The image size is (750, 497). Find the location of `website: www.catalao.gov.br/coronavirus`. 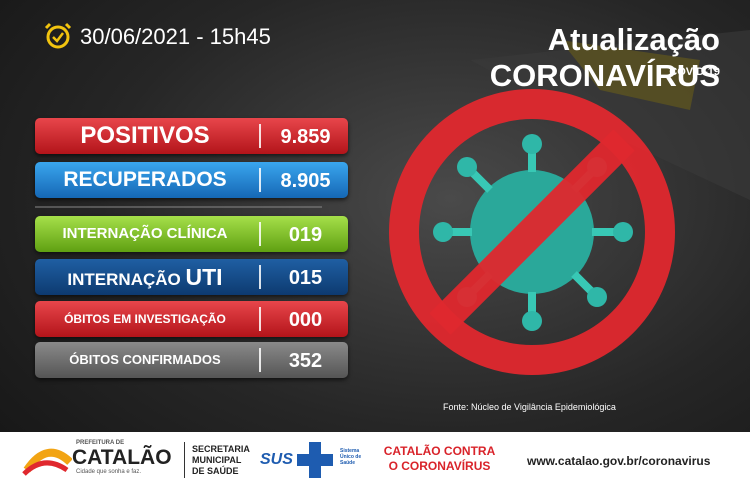

website: www.catalao.gov.br/coronavirus is located at coordinates (619, 461).